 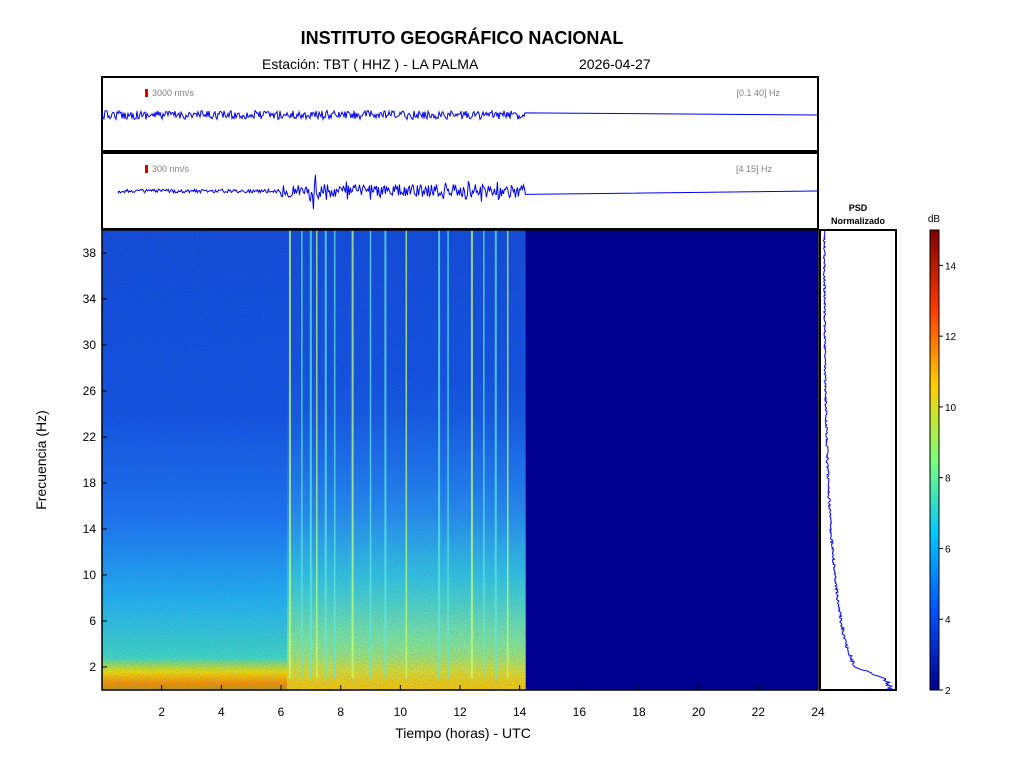 I want to click on colorbar-ticks: 2 4 6 8 10 12 14, so click(x=948, y=479).